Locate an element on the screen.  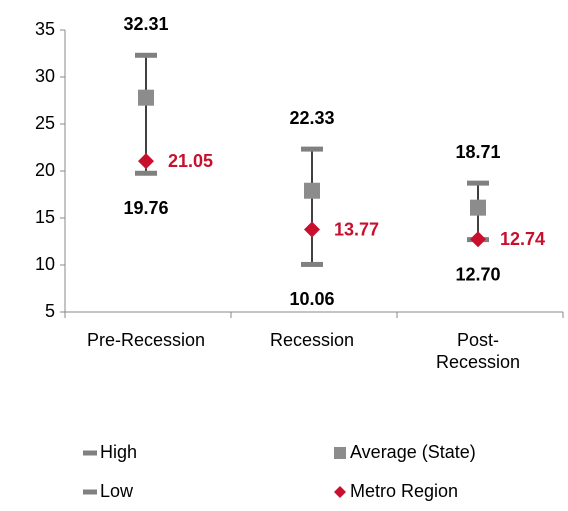
y-tick-label: 25 is located at coordinates (45, 123).